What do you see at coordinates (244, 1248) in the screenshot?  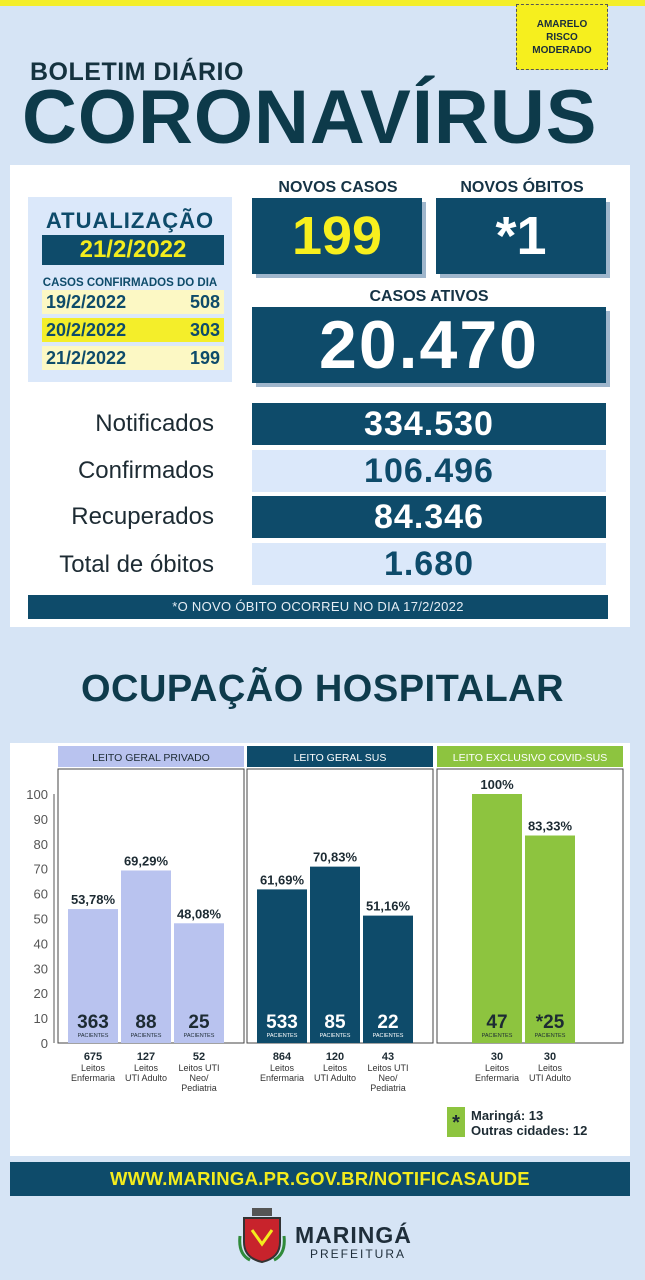 I see `left-branch` at bounding box center [244, 1248].